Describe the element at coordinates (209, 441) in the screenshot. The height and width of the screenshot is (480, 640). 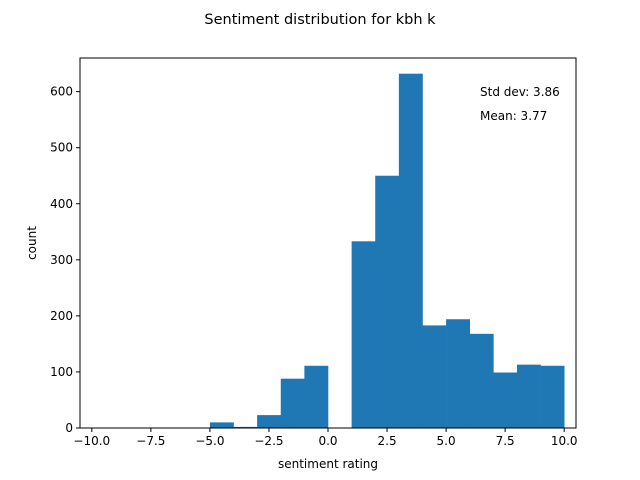
I see `x-tick-label: −5.0` at that location.